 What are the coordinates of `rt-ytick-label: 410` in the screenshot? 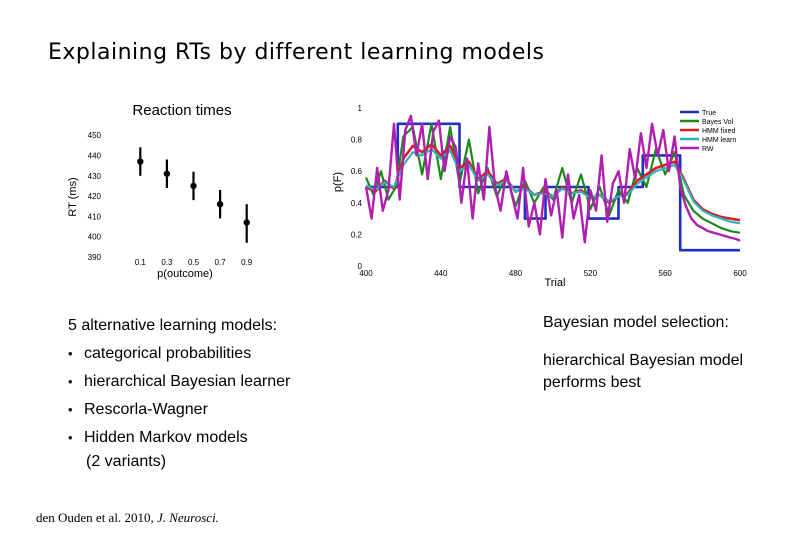 It's located at (95, 216).